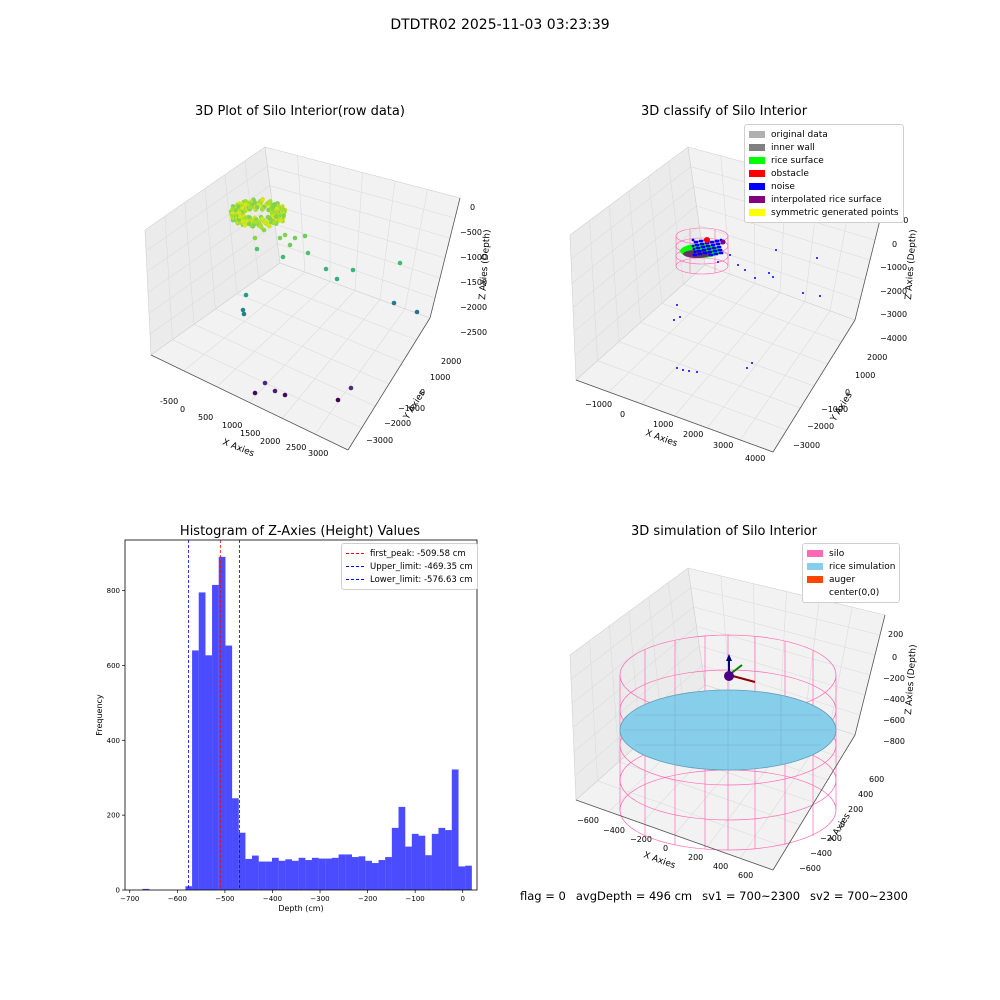  Describe the element at coordinates (99, 715) in the screenshot. I see `histogram-ylabel: Frequency` at that location.